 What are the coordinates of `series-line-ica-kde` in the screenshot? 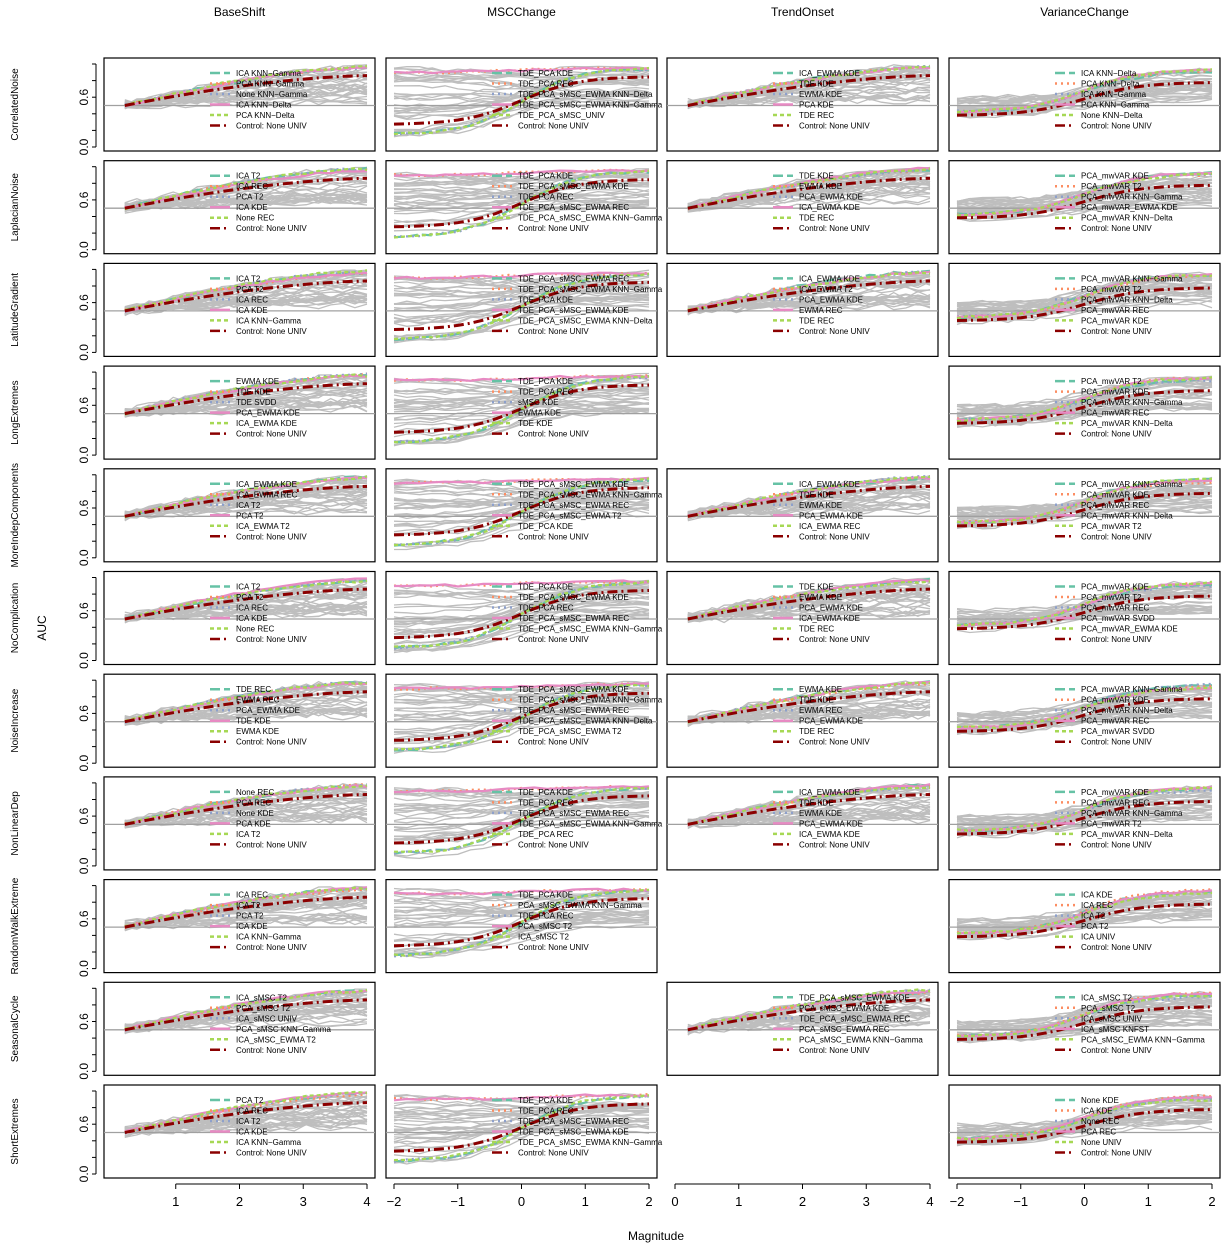 It's located at (246, 598).